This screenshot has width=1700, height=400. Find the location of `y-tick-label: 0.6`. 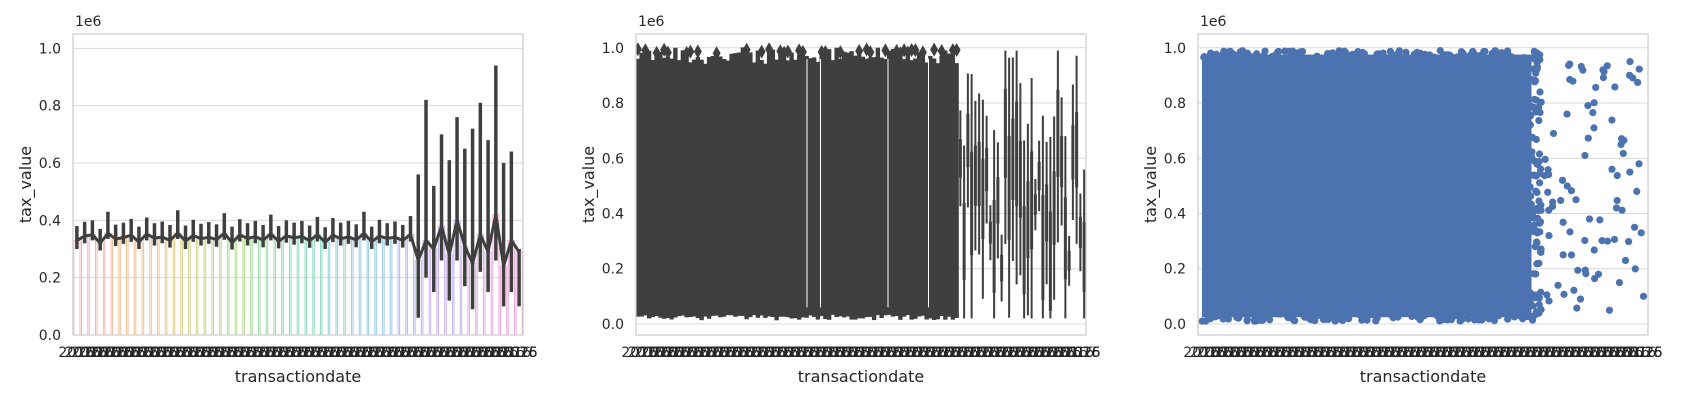

y-tick-label: 0.6 is located at coordinates (50, 164).